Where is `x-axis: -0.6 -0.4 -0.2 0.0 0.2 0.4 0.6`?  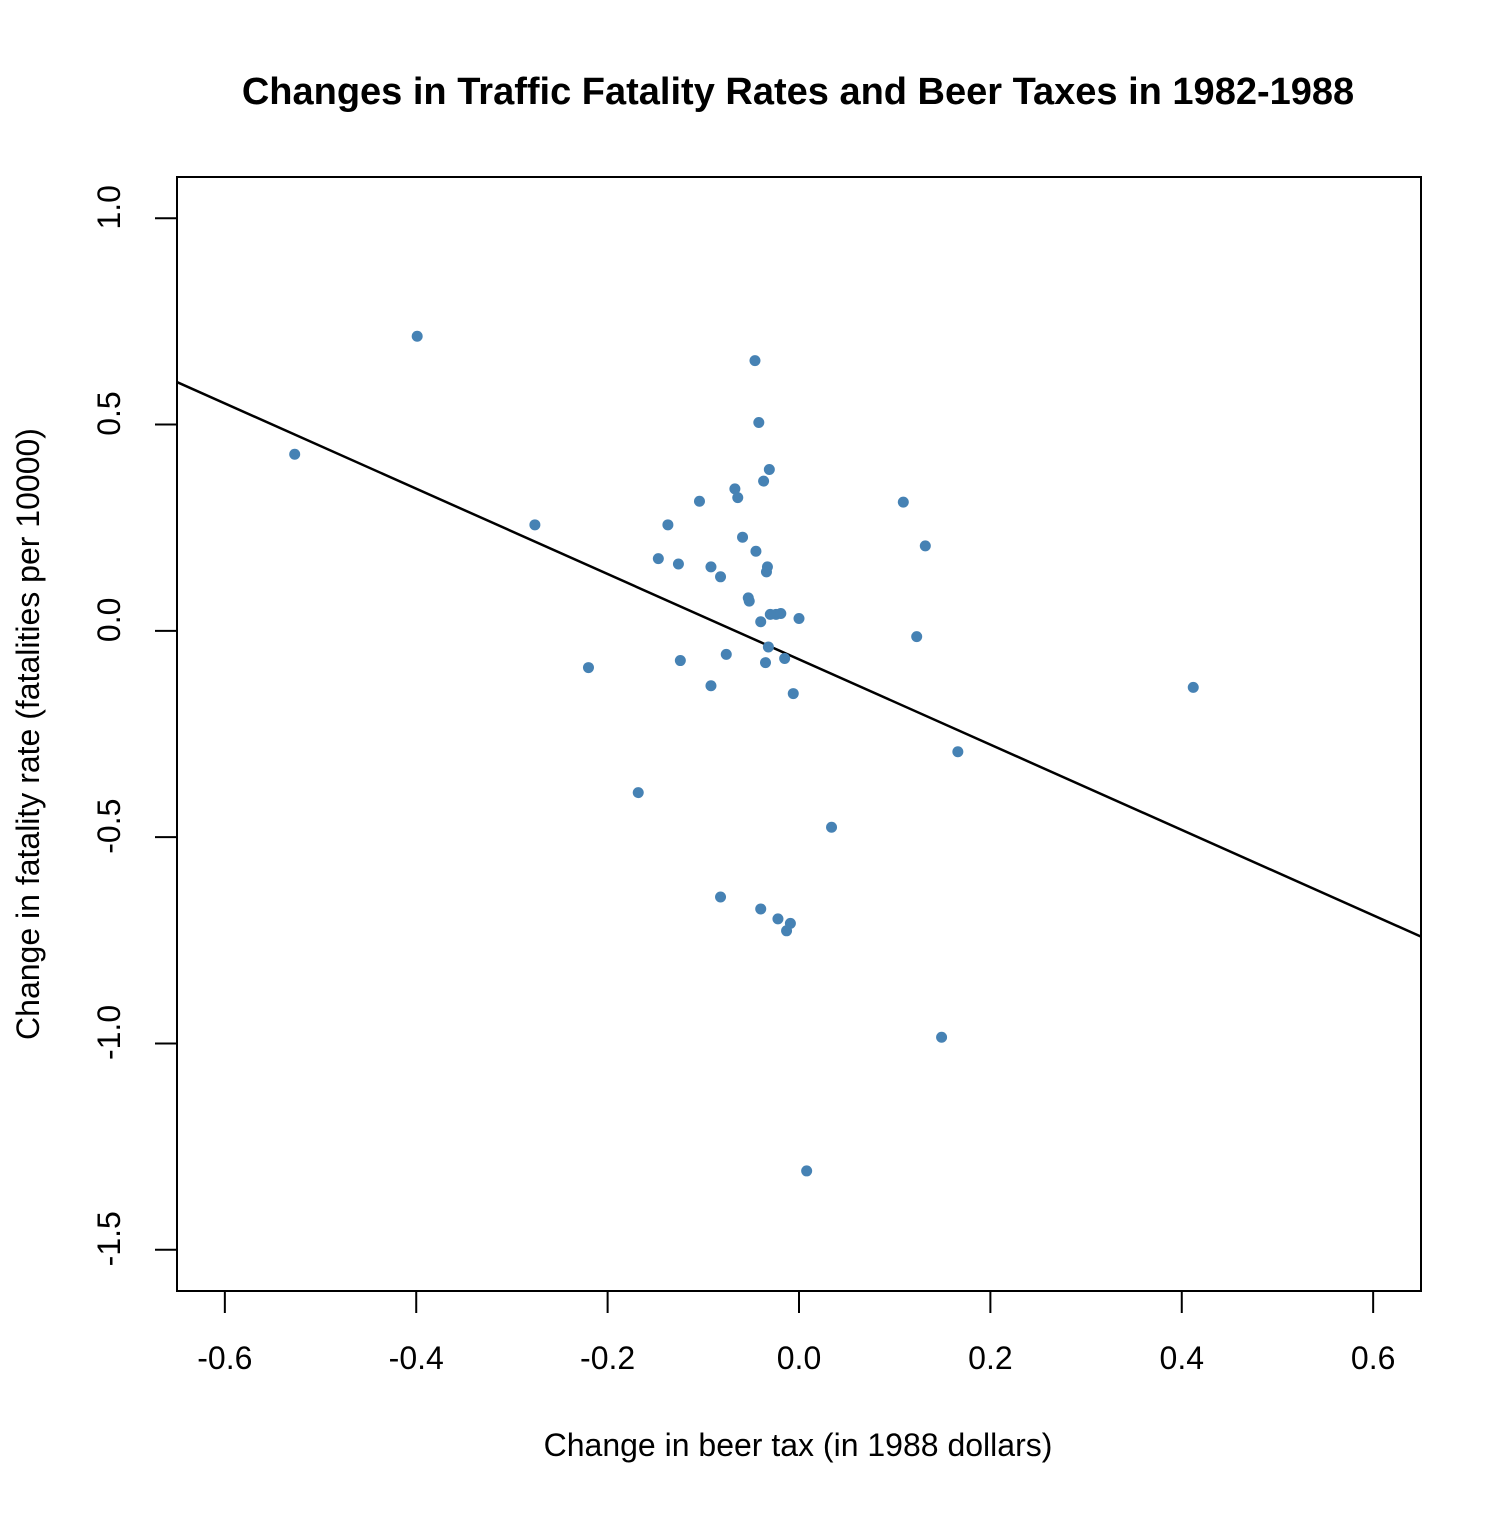 x-axis: -0.6 -0.4 -0.2 0.0 0.2 0.4 0.6 is located at coordinates (796, 1333).